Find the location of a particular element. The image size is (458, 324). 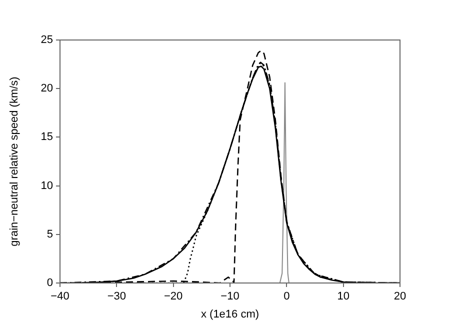

x-tick-label: −20 is located at coordinates (173, 296).